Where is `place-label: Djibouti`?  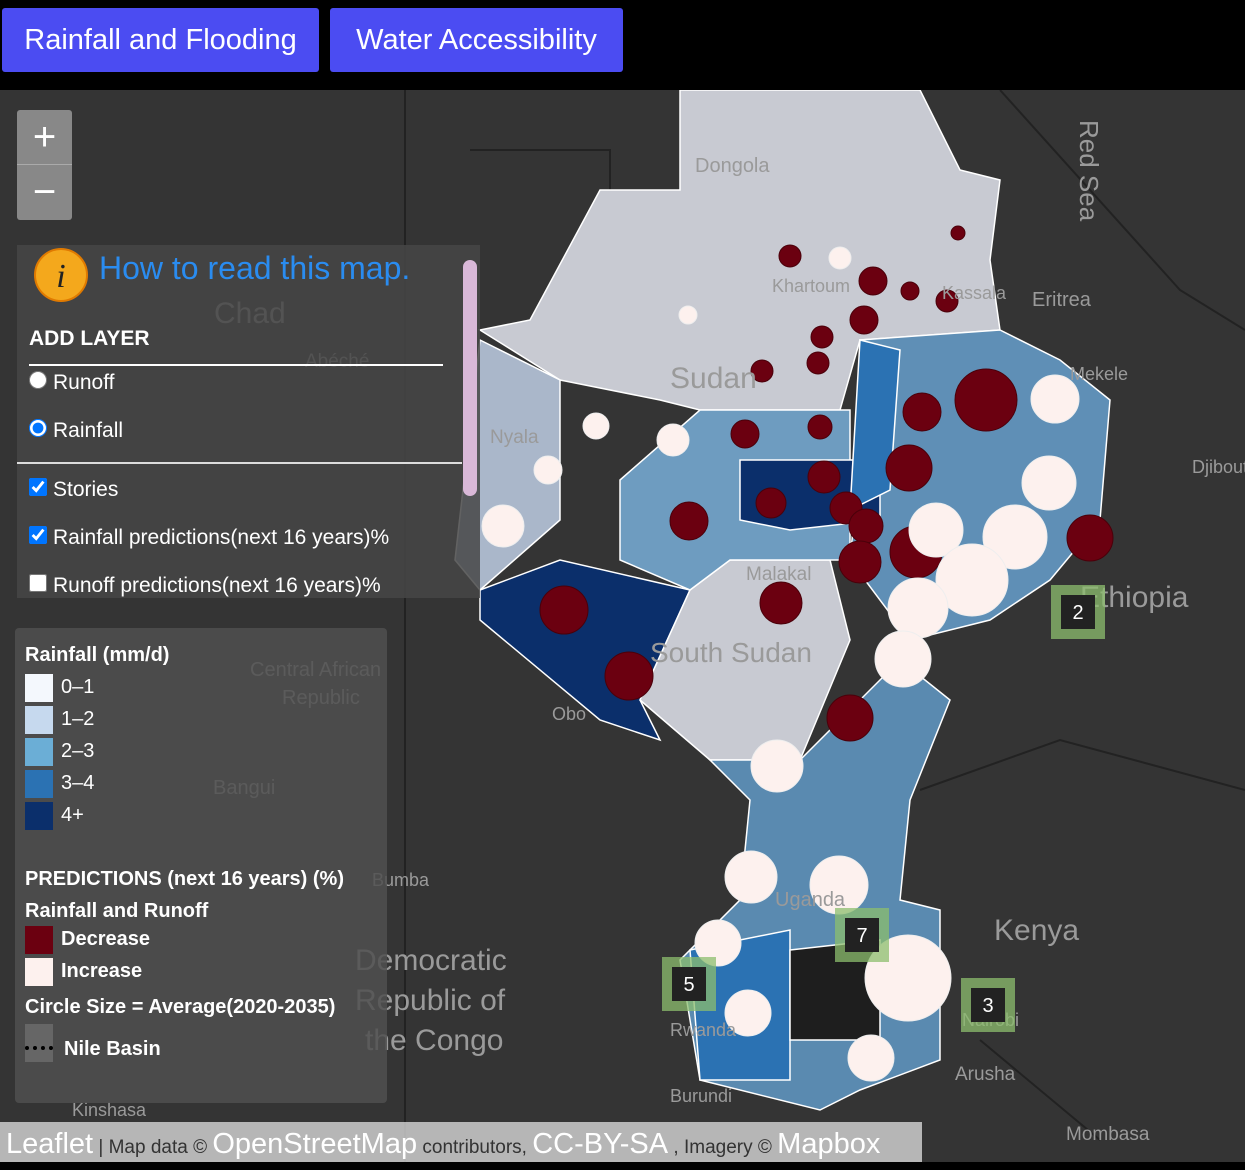
place-label: Djibouti is located at coordinates (1218, 467).